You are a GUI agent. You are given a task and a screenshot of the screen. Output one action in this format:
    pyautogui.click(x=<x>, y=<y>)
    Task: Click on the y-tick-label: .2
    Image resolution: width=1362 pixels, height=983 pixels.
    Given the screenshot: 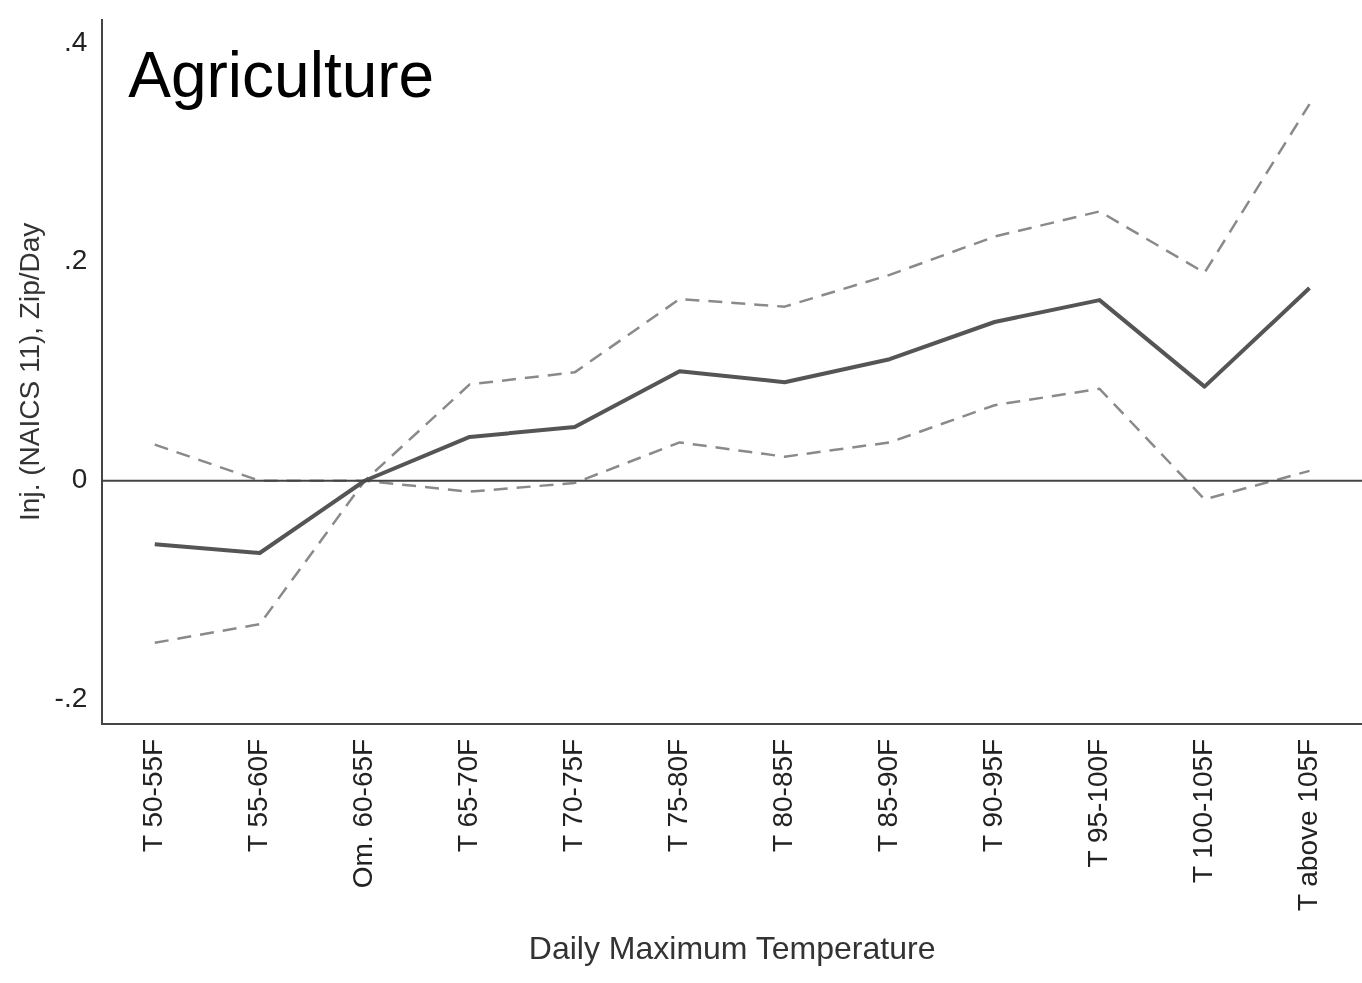 What is the action you would take?
    pyautogui.click(x=75, y=260)
    